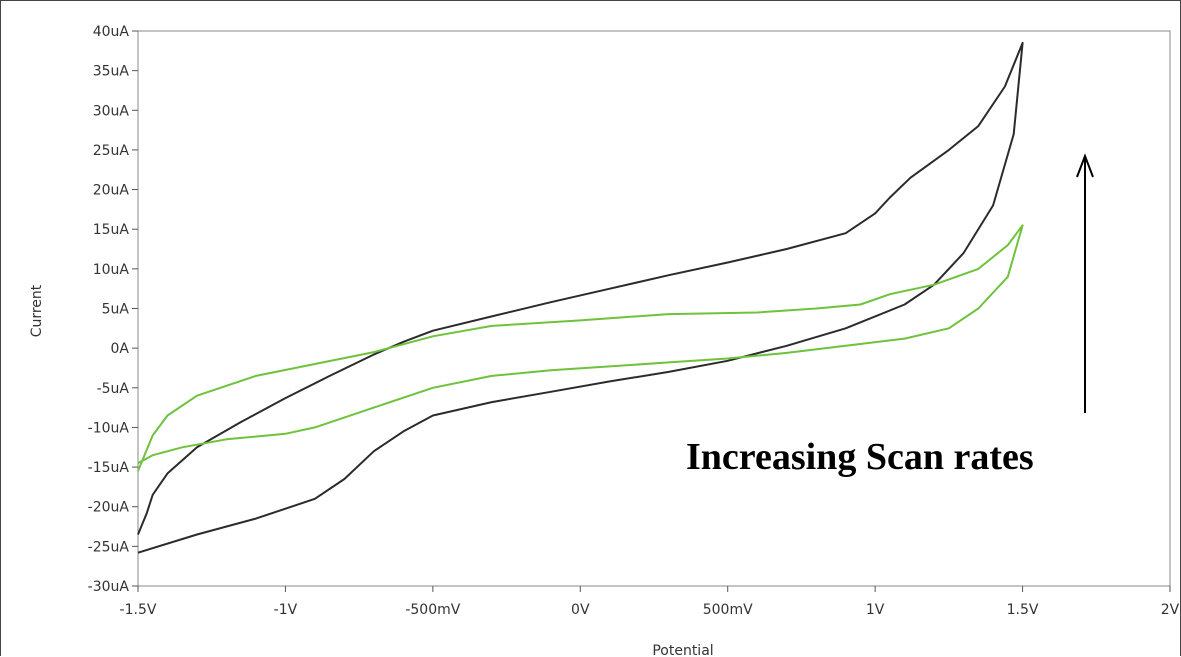  I want to click on x-axis-title: Potential, so click(682, 650).